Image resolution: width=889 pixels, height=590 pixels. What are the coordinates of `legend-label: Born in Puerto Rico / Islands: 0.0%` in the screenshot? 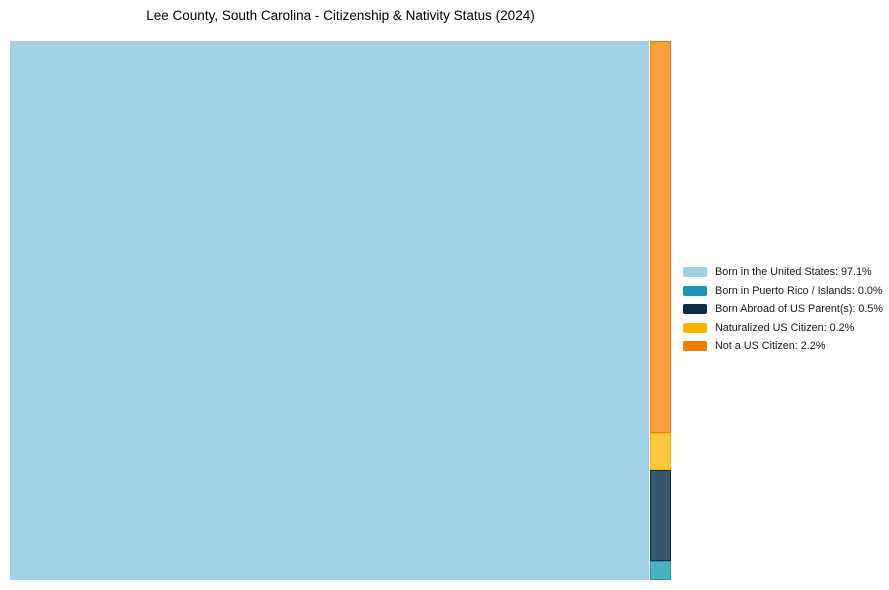 It's located at (799, 290).